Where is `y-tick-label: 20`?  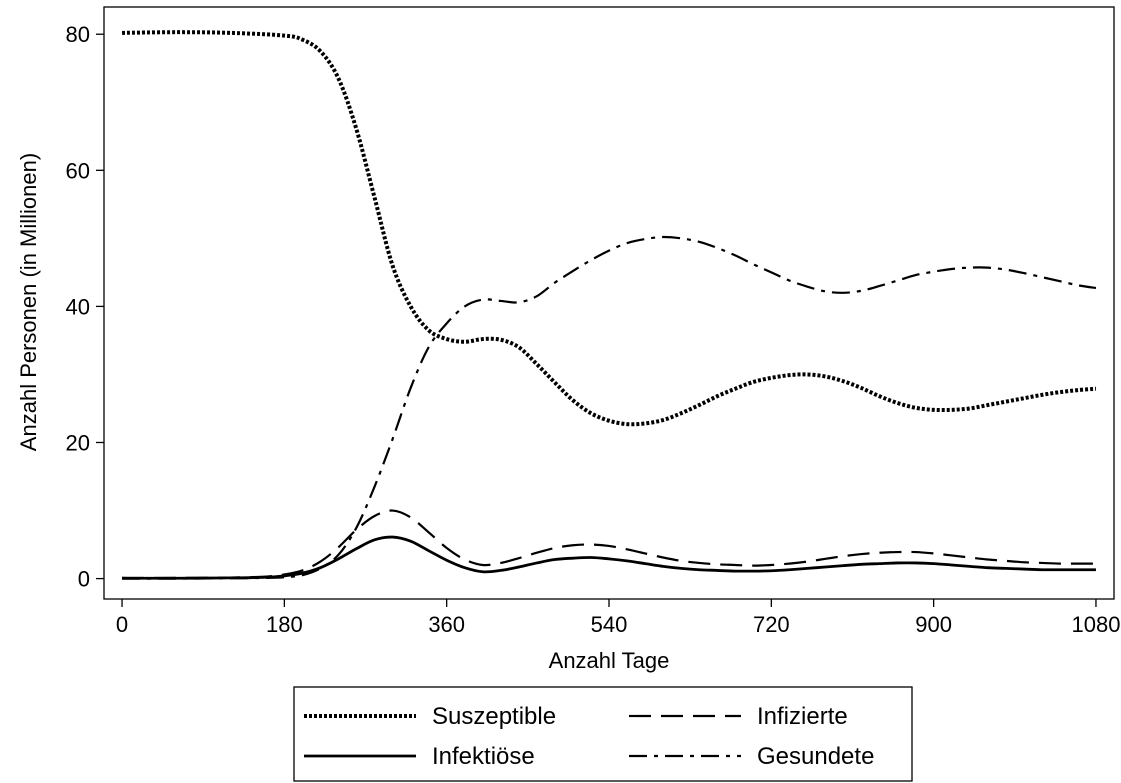
y-tick-label: 20 is located at coordinates (78, 442).